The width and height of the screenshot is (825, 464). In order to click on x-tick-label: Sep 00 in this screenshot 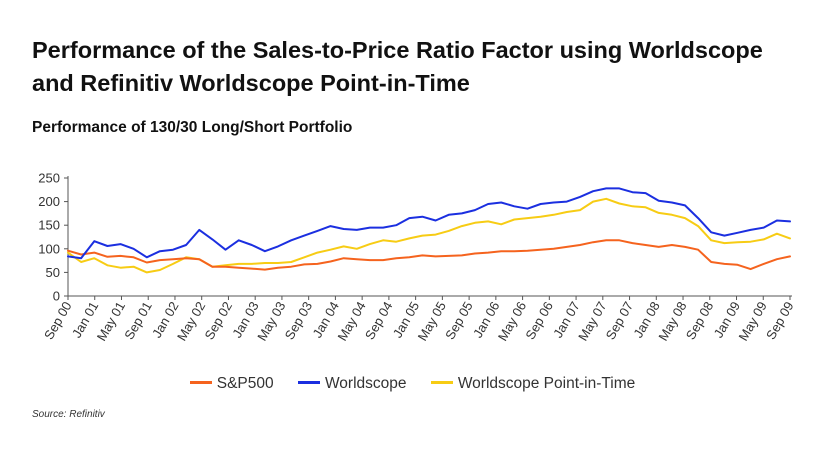, I will do `click(58, 320)`.